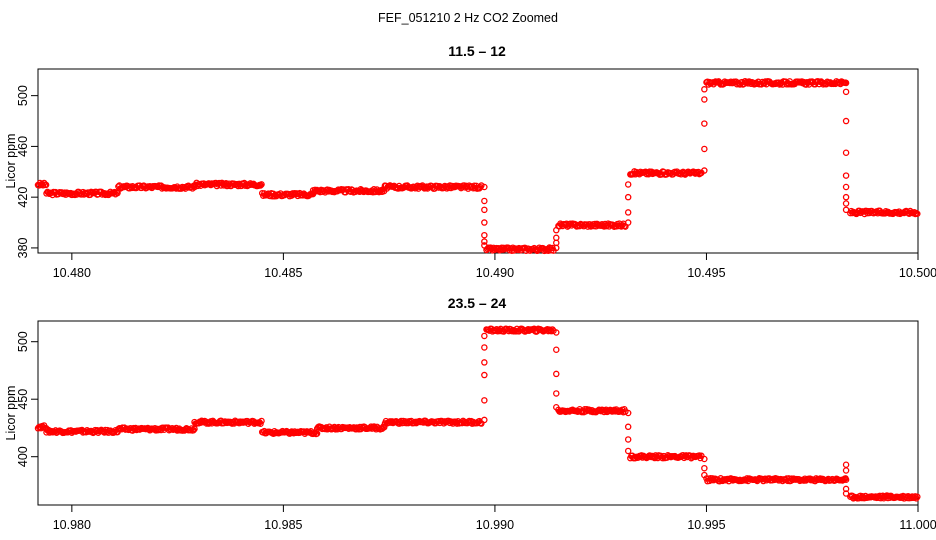  Describe the element at coordinates (495, 525) in the screenshot. I see `x-tick-label: 10.990` at that location.